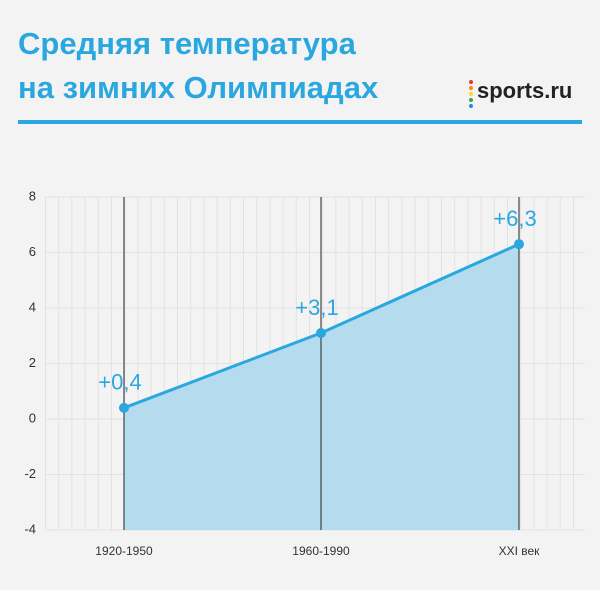 This screenshot has width=600, height=590. Describe the element at coordinates (321, 551) in the screenshot. I see `x-tick-label: 1960-1990` at that location.